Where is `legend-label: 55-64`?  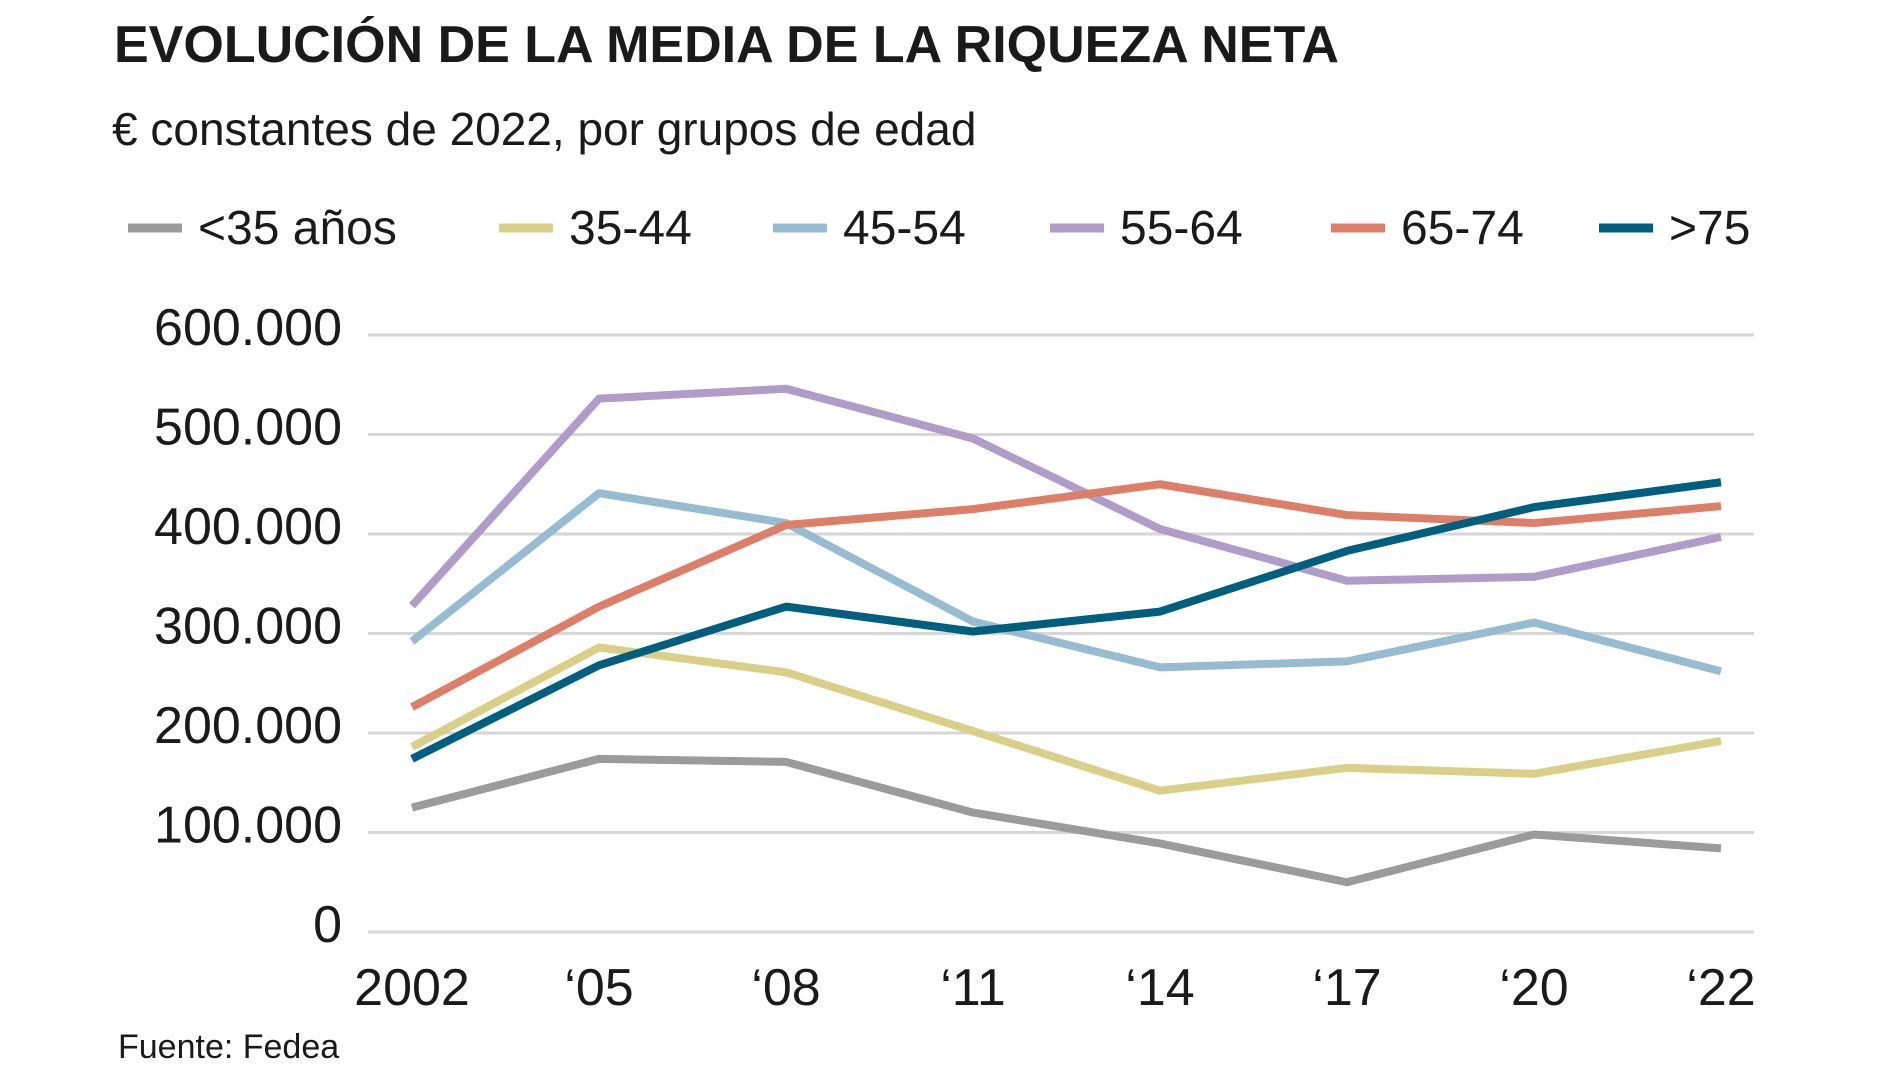
legend-label: 55-64 is located at coordinates (1181, 228).